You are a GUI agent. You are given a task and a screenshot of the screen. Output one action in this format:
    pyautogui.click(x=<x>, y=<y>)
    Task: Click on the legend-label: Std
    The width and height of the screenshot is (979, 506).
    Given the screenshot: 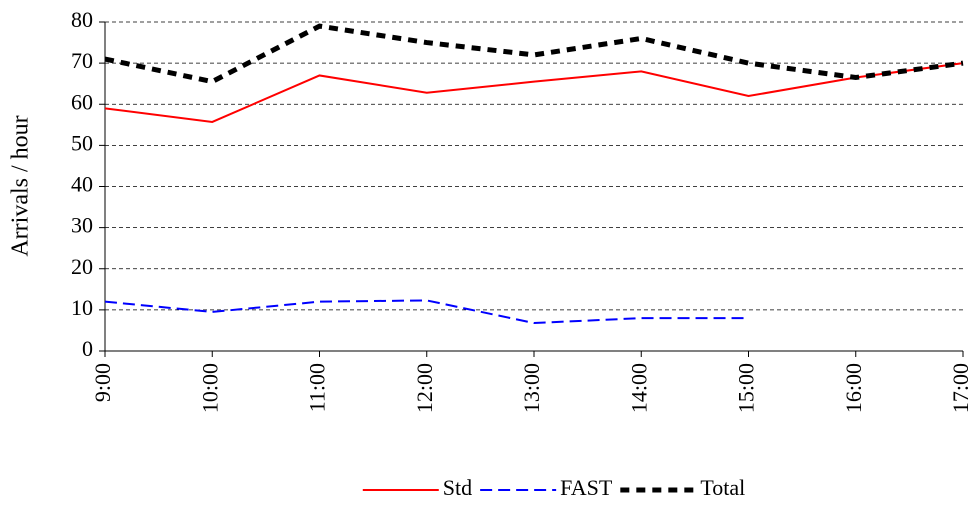 What is the action you would take?
    pyautogui.click(x=457, y=487)
    